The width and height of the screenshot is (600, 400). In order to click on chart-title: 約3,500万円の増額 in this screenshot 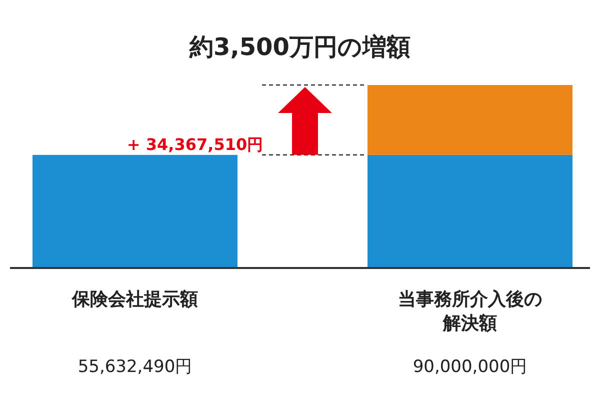, I will do `click(299, 47)`.